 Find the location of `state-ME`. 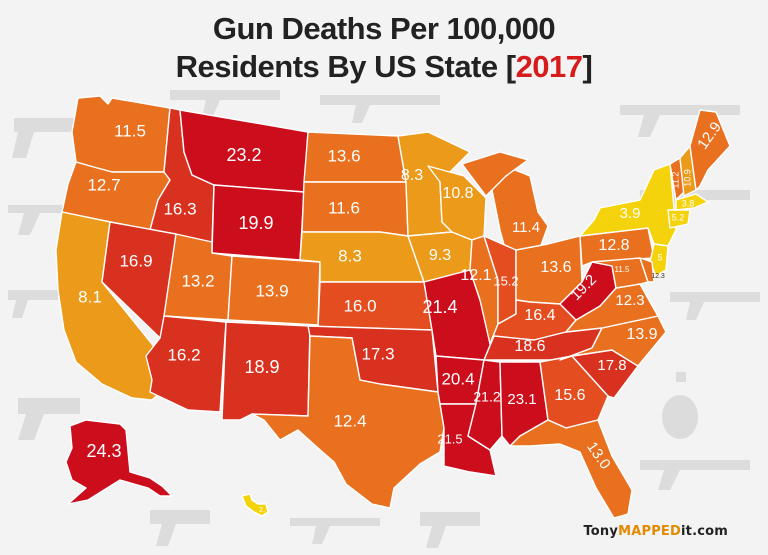

state-ME is located at coordinates (710, 150).